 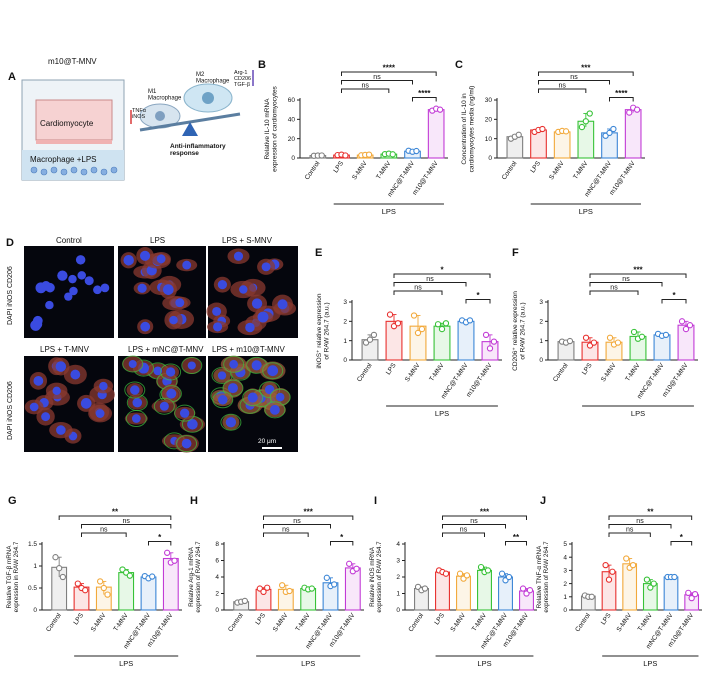 I want to click on up-arrow-icon, so click(x=253, y=78).